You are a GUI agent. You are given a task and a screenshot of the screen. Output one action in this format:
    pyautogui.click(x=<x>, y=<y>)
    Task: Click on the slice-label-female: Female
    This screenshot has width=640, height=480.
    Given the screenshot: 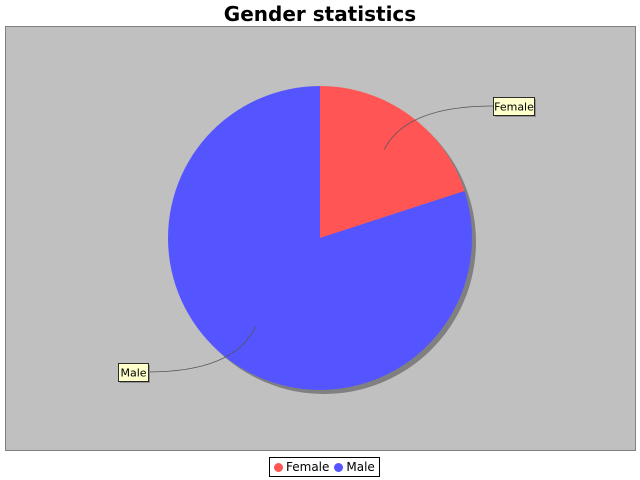 What is the action you would take?
    pyautogui.click(x=514, y=107)
    